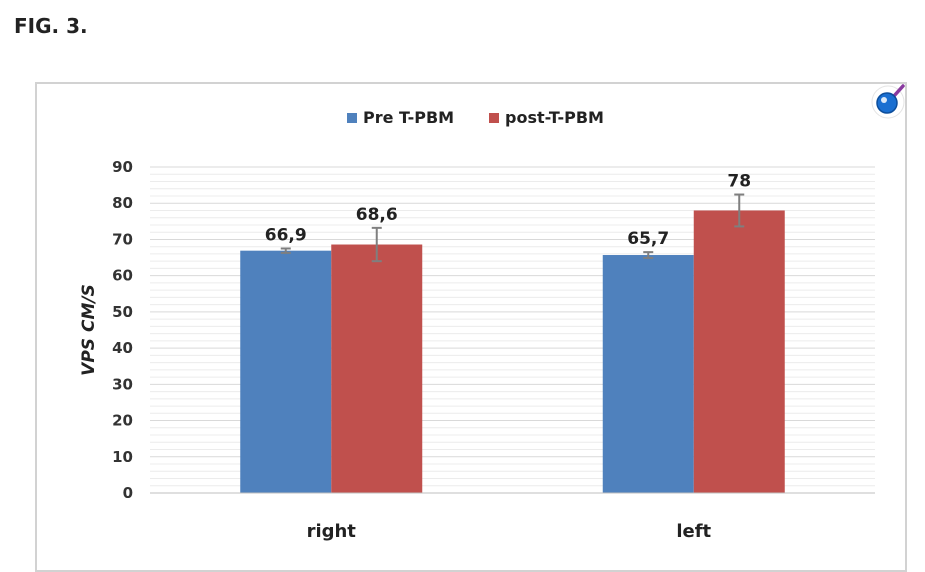  What do you see at coordinates (122, 167) in the screenshot?
I see `y-tick-label: 90` at bounding box center [122, 167].